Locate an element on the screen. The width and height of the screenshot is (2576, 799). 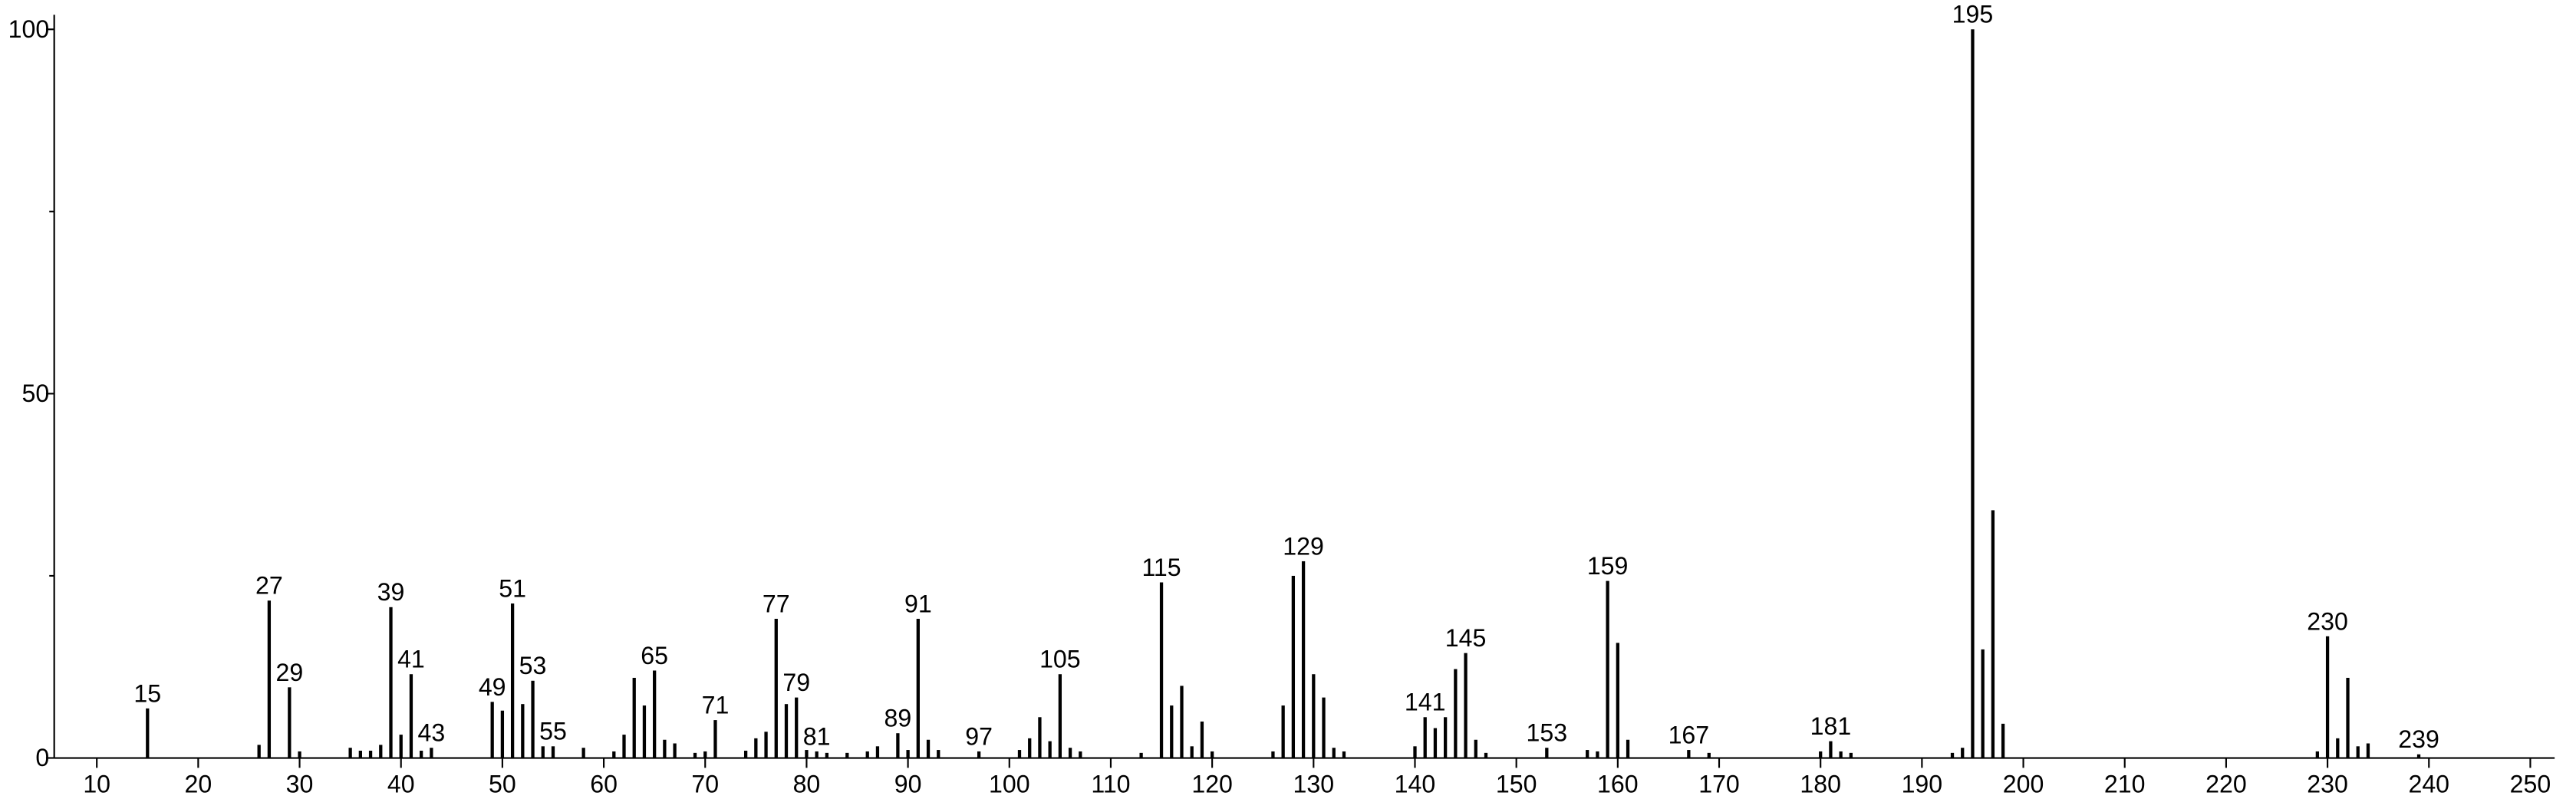
x-tick-label: 60 is located at coordinates (604, 783).